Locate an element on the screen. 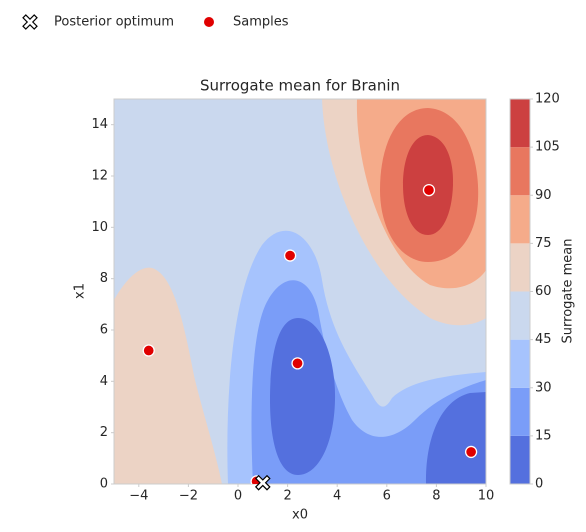  colorbar-frame is located at coordinates (520, 291).